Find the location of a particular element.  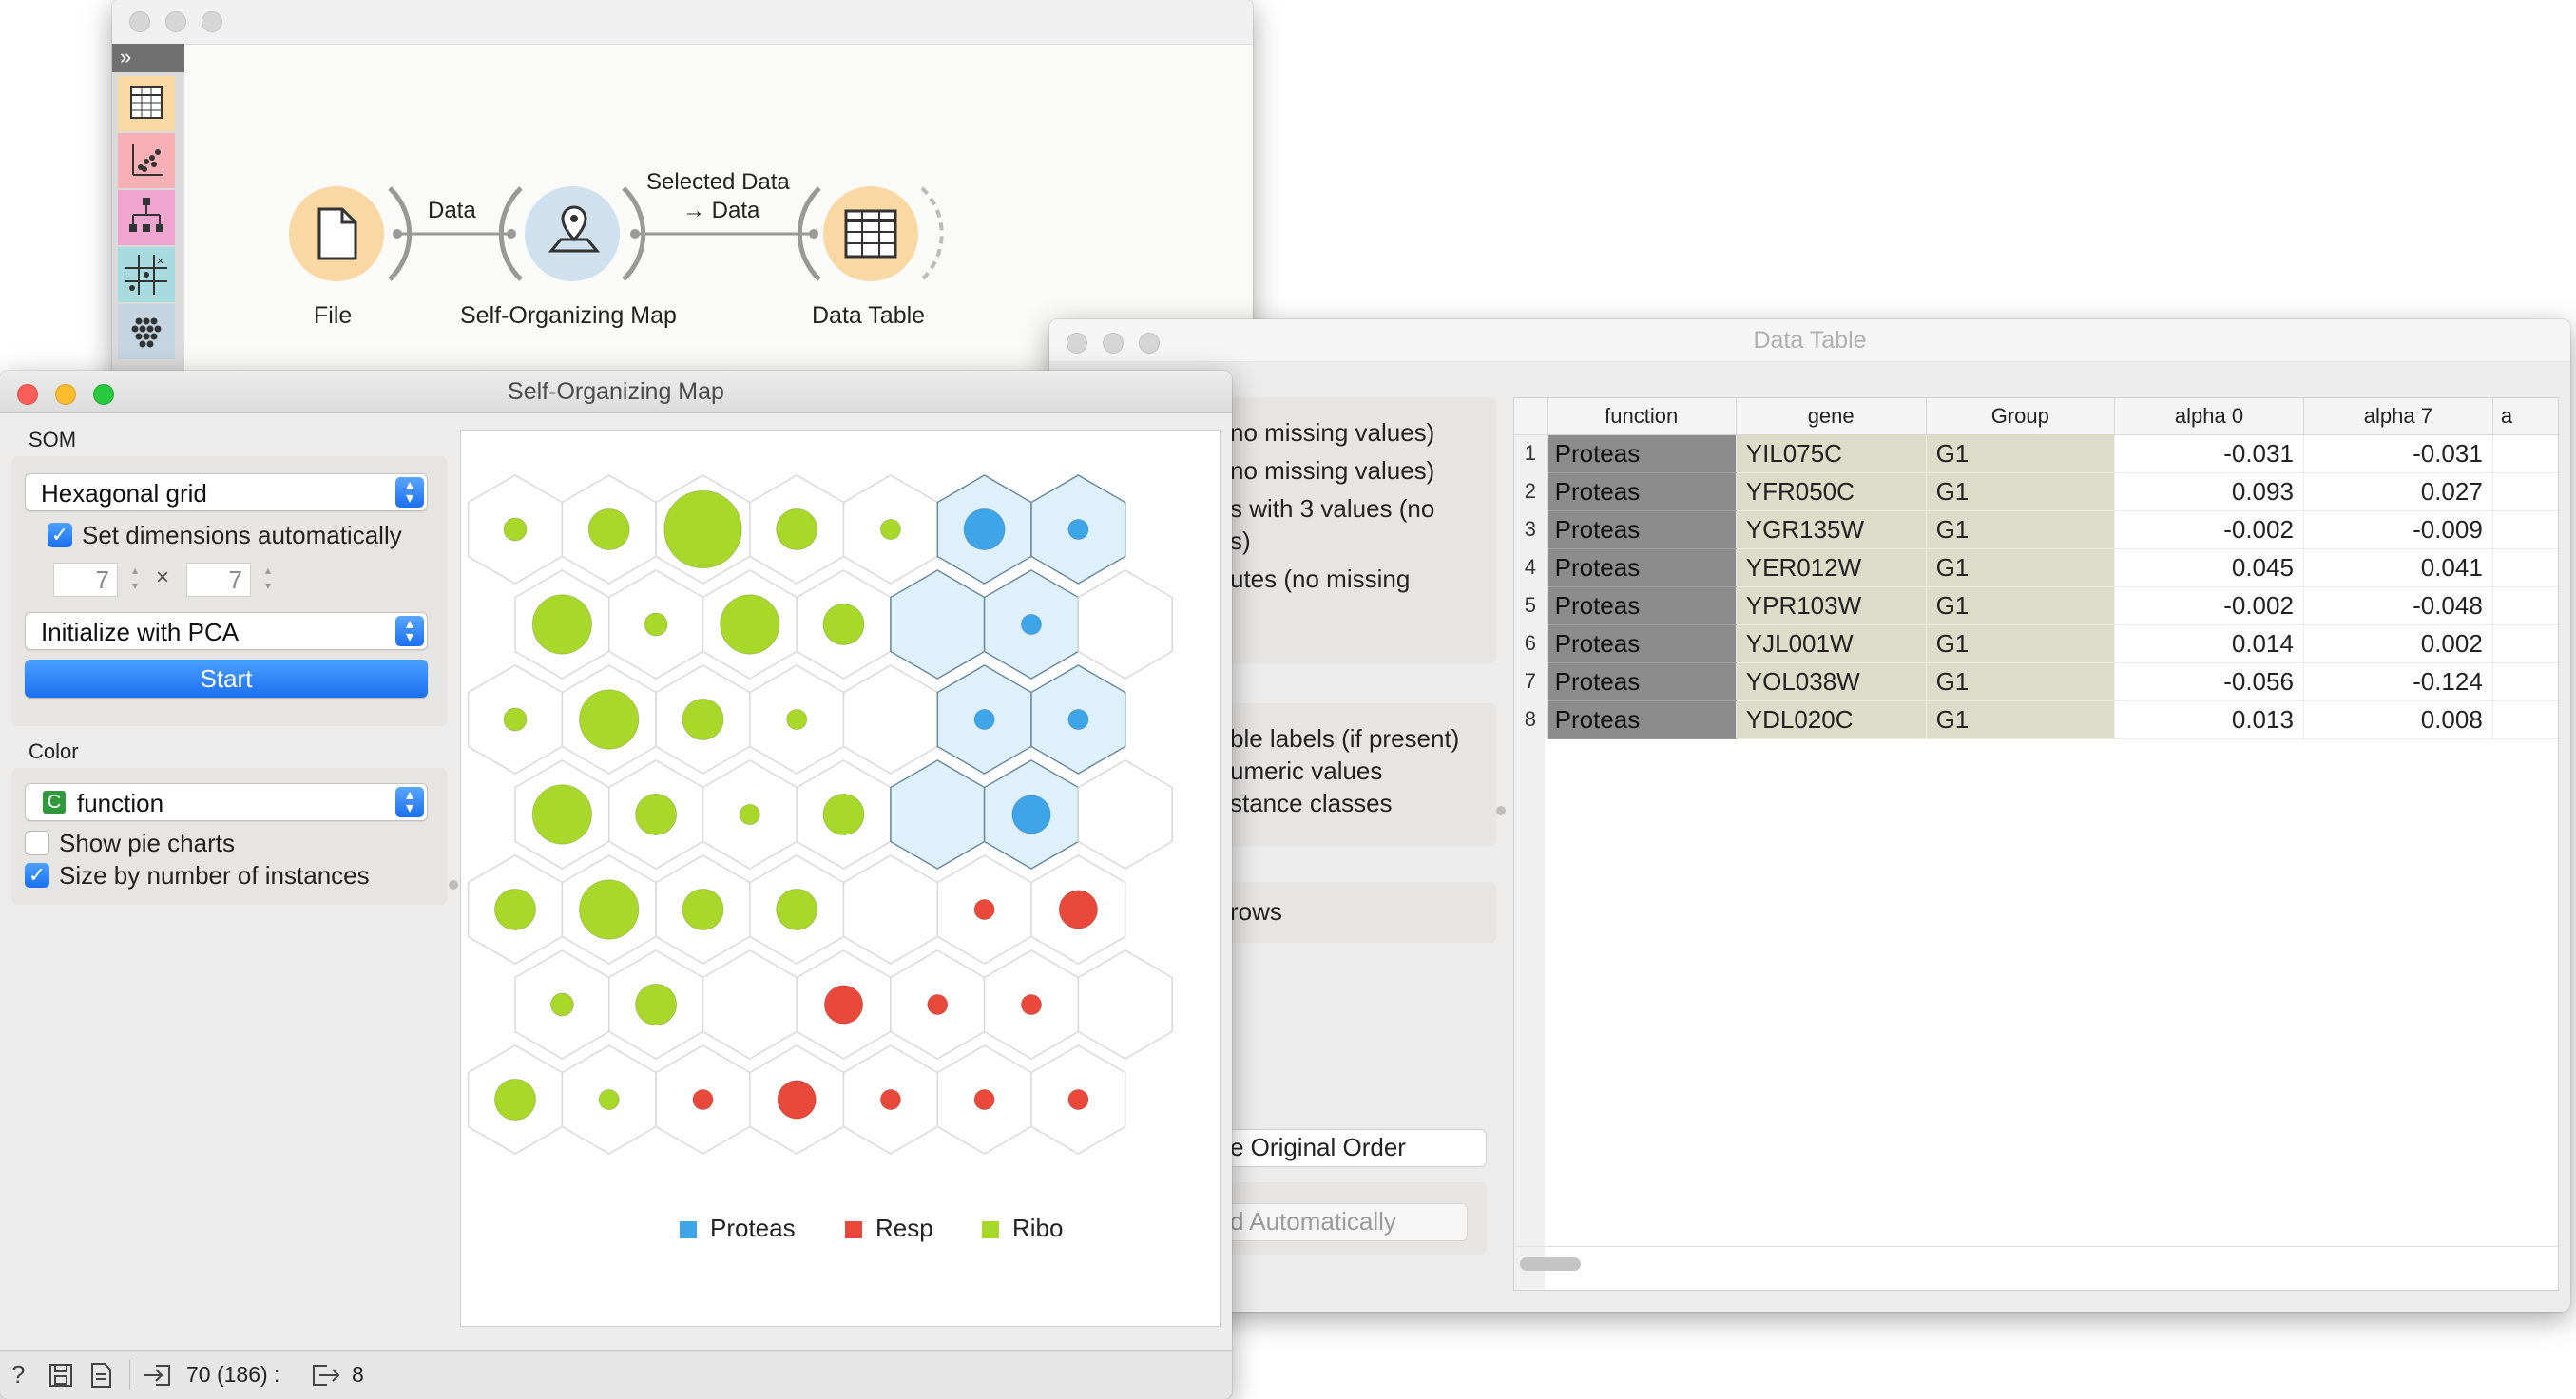

cell-alpha-7: -0.031 is located at coordinates (2398, 453).